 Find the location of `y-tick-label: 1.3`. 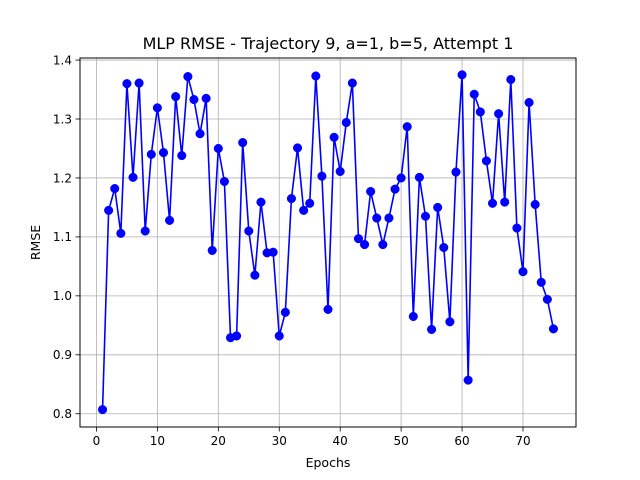

y-tick-label: 1.3 is located at coordinates (62, 119).